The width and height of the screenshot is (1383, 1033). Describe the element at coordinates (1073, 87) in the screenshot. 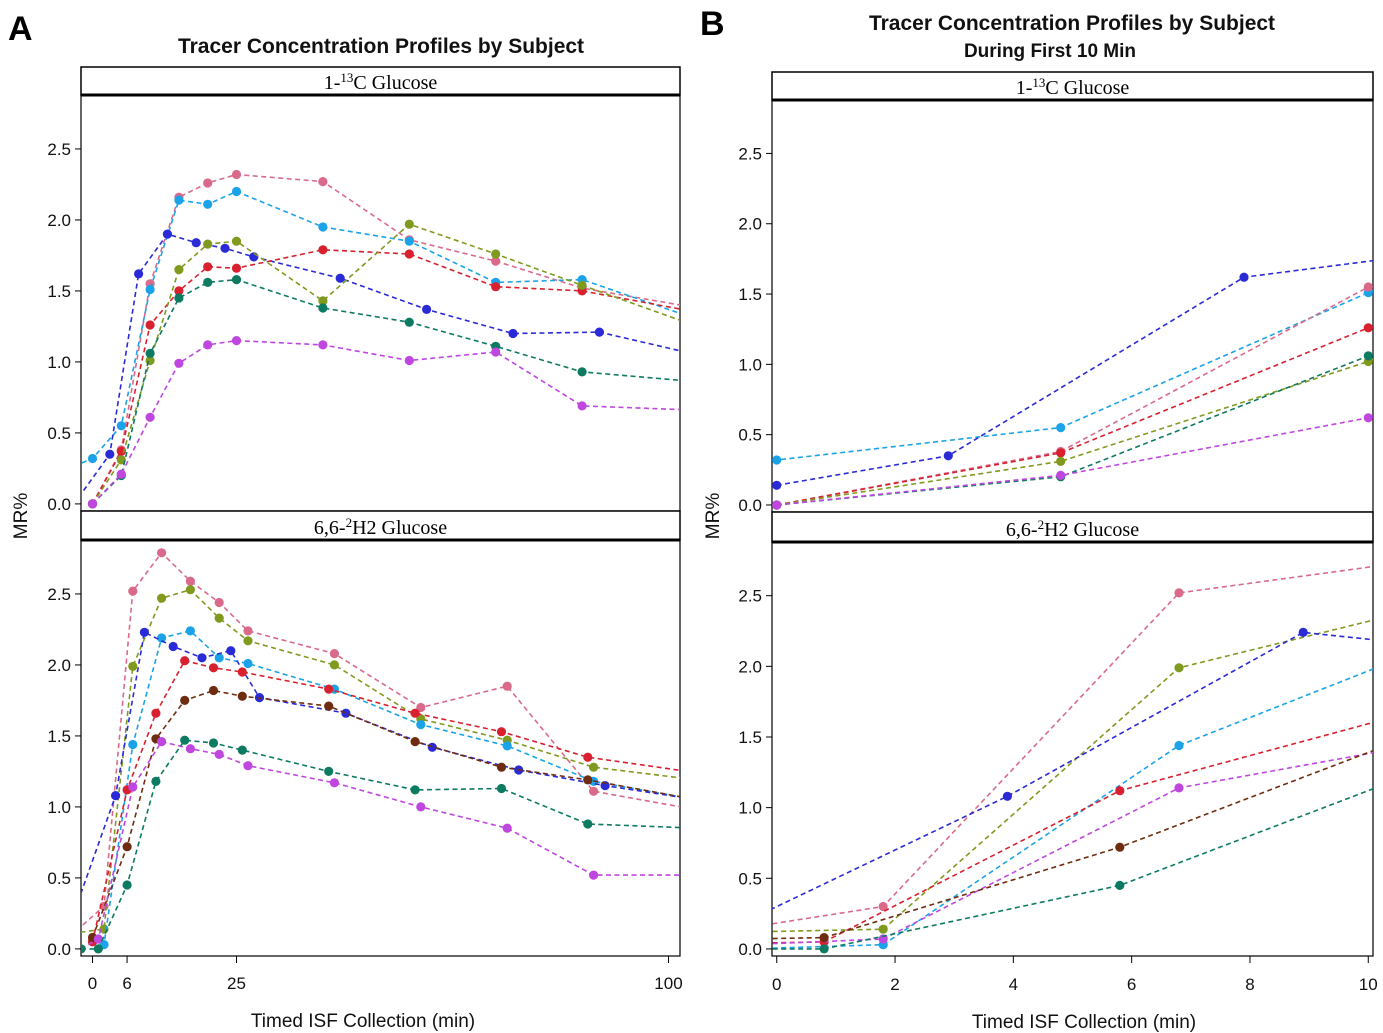

I see `panel-b-facet-1-strip-label: 1-13C Glucose` at that location.